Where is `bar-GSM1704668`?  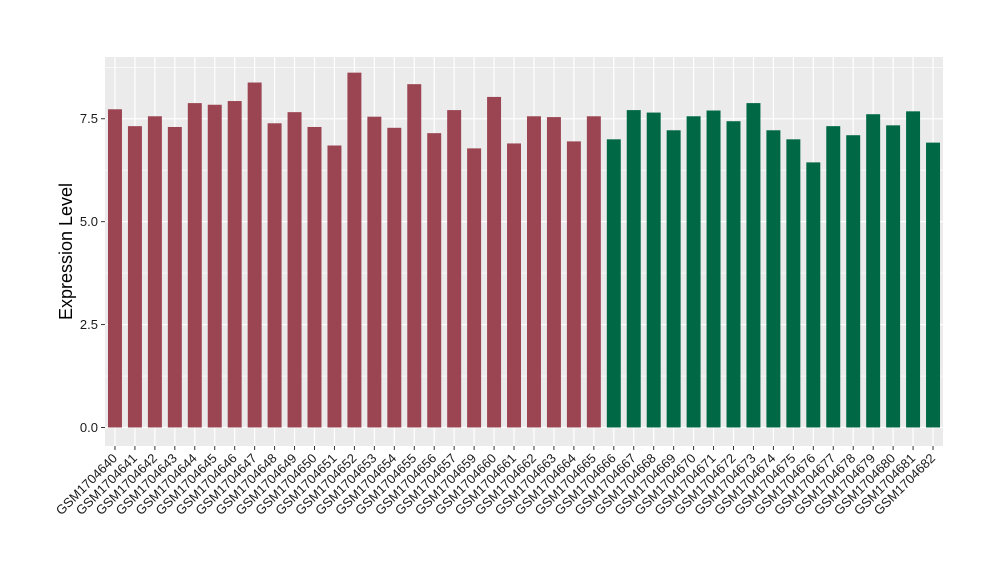 bar-GSM1704668 is located at coordinates (653, 270).